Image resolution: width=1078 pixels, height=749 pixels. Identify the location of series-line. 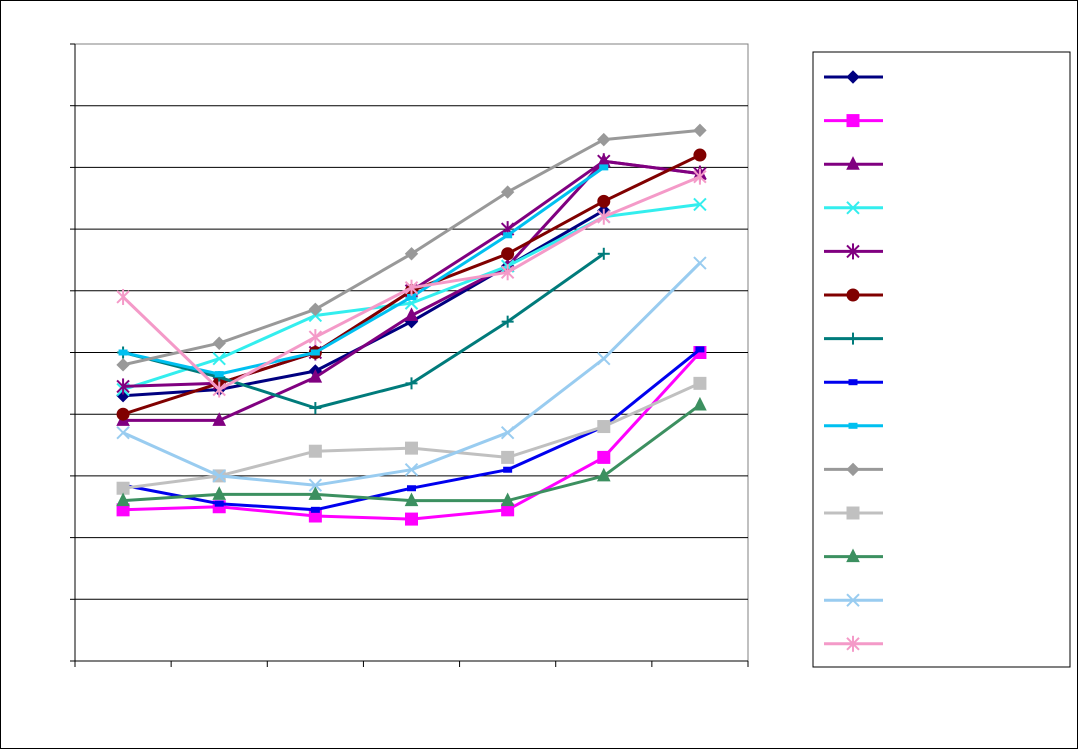
(363, 271).